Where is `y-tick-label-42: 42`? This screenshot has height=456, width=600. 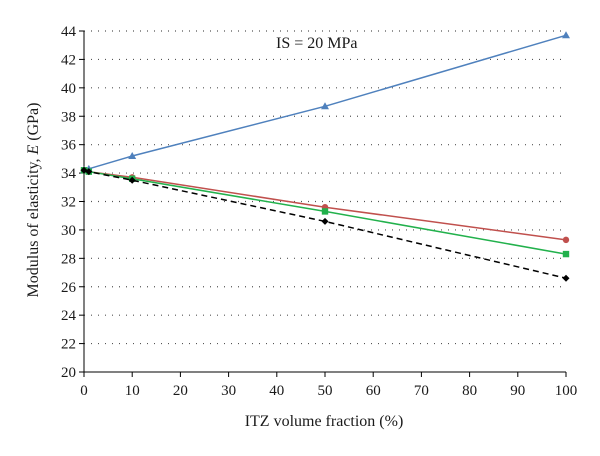
y-tick-label-42: 42 is located at coordinates (68, 60).